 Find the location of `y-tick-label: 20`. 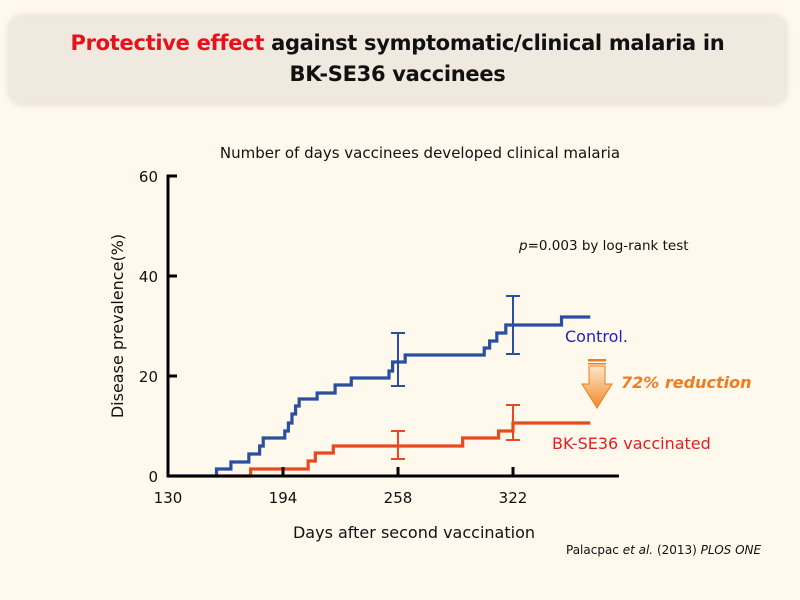

y-tick-label: 20 is located at coordinates (148, 377).